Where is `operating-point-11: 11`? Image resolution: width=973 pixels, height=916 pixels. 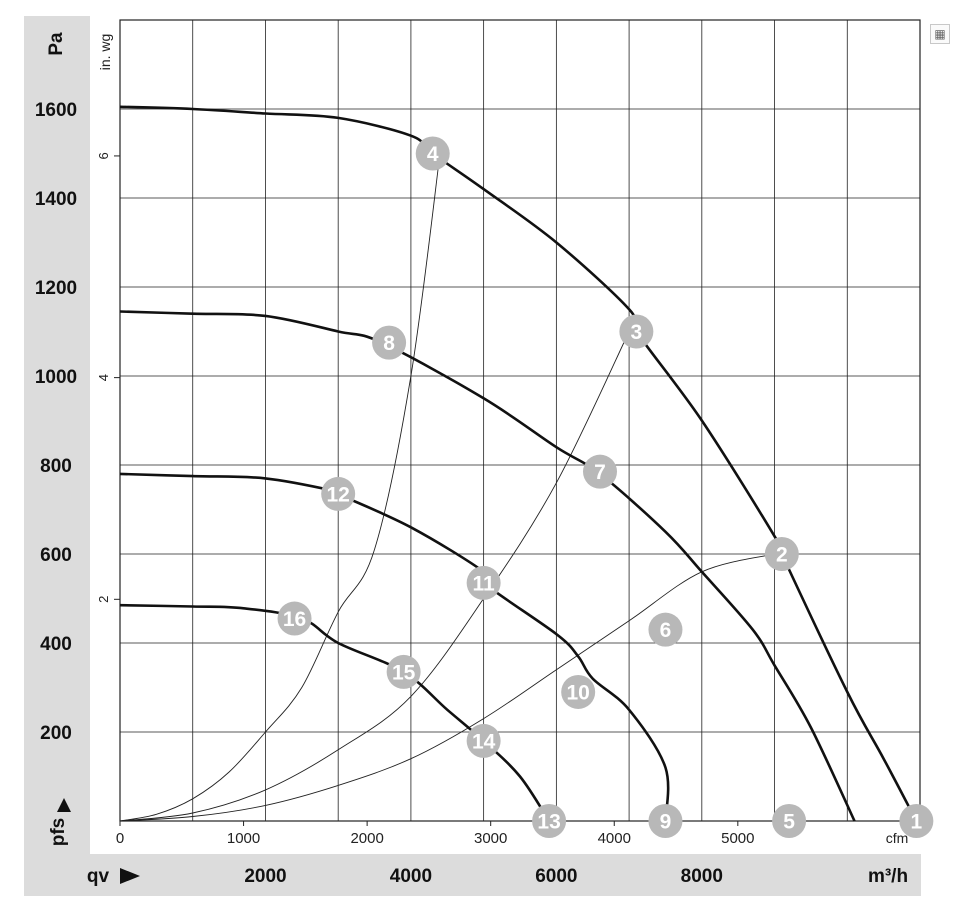 operating-point-11: 11 is located at coordinates (483, 582).